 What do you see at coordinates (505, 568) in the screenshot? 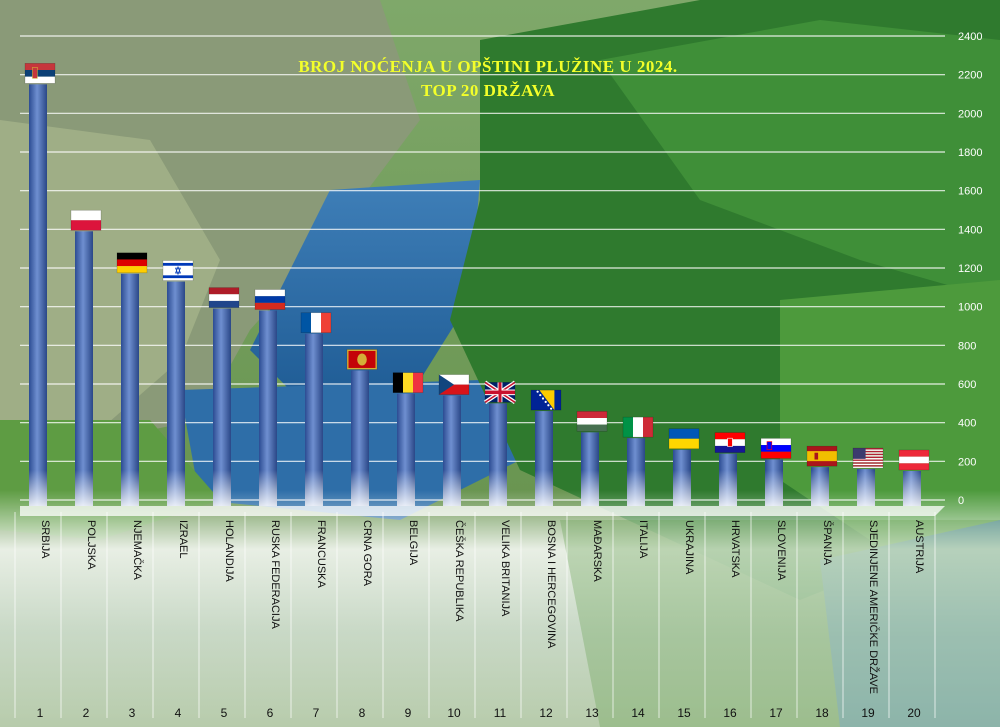
I see `category-label: VELIKA BRITANIJA` at bounding box center [505, 568].